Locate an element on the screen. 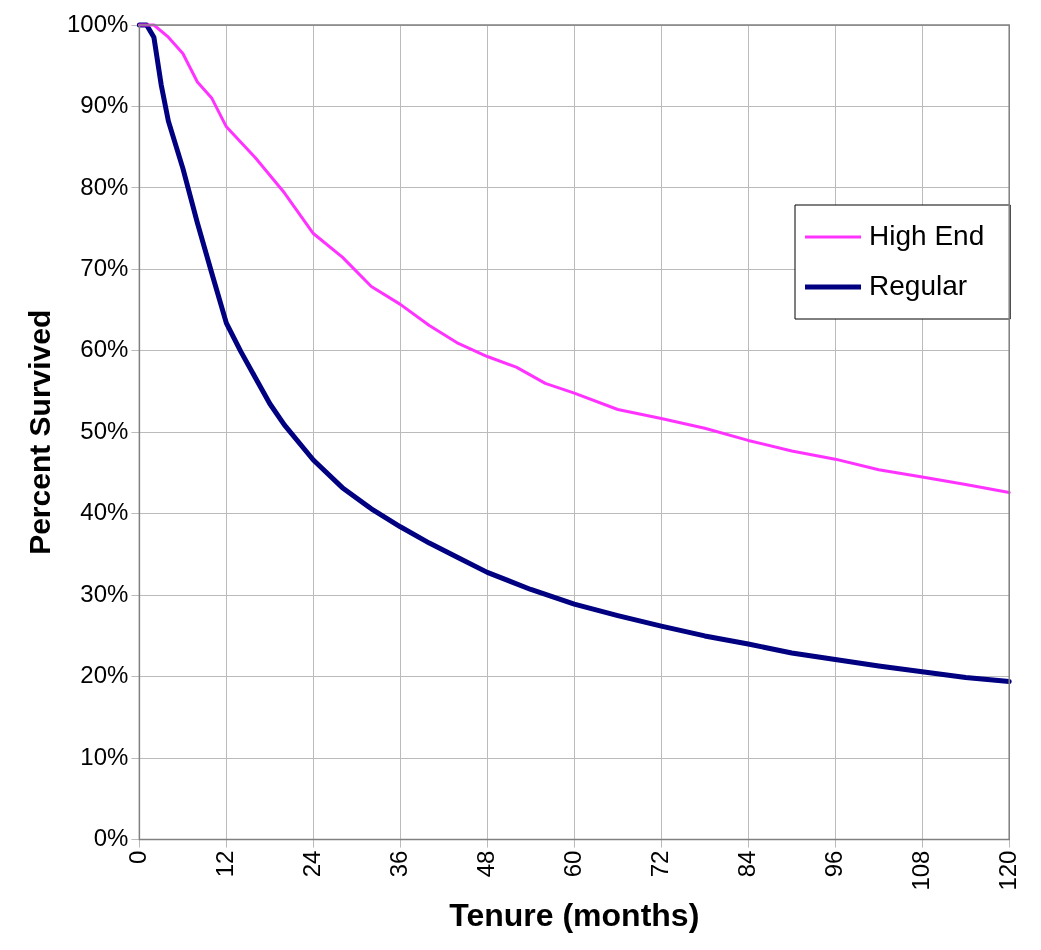 The width and height of the screenshot is (1041, 950). y-tick-label: 80% is located at coordinates (104, 186).